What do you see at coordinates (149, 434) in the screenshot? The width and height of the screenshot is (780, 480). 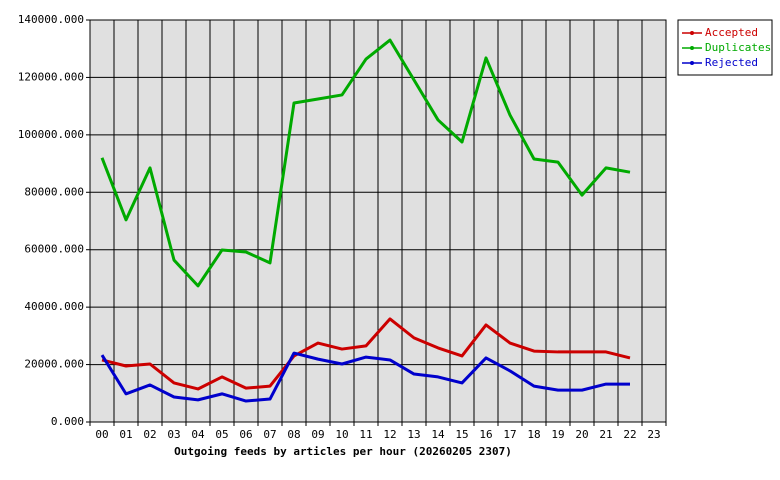 I see `x-tick-label: 02` at bounding box center [149, 434].